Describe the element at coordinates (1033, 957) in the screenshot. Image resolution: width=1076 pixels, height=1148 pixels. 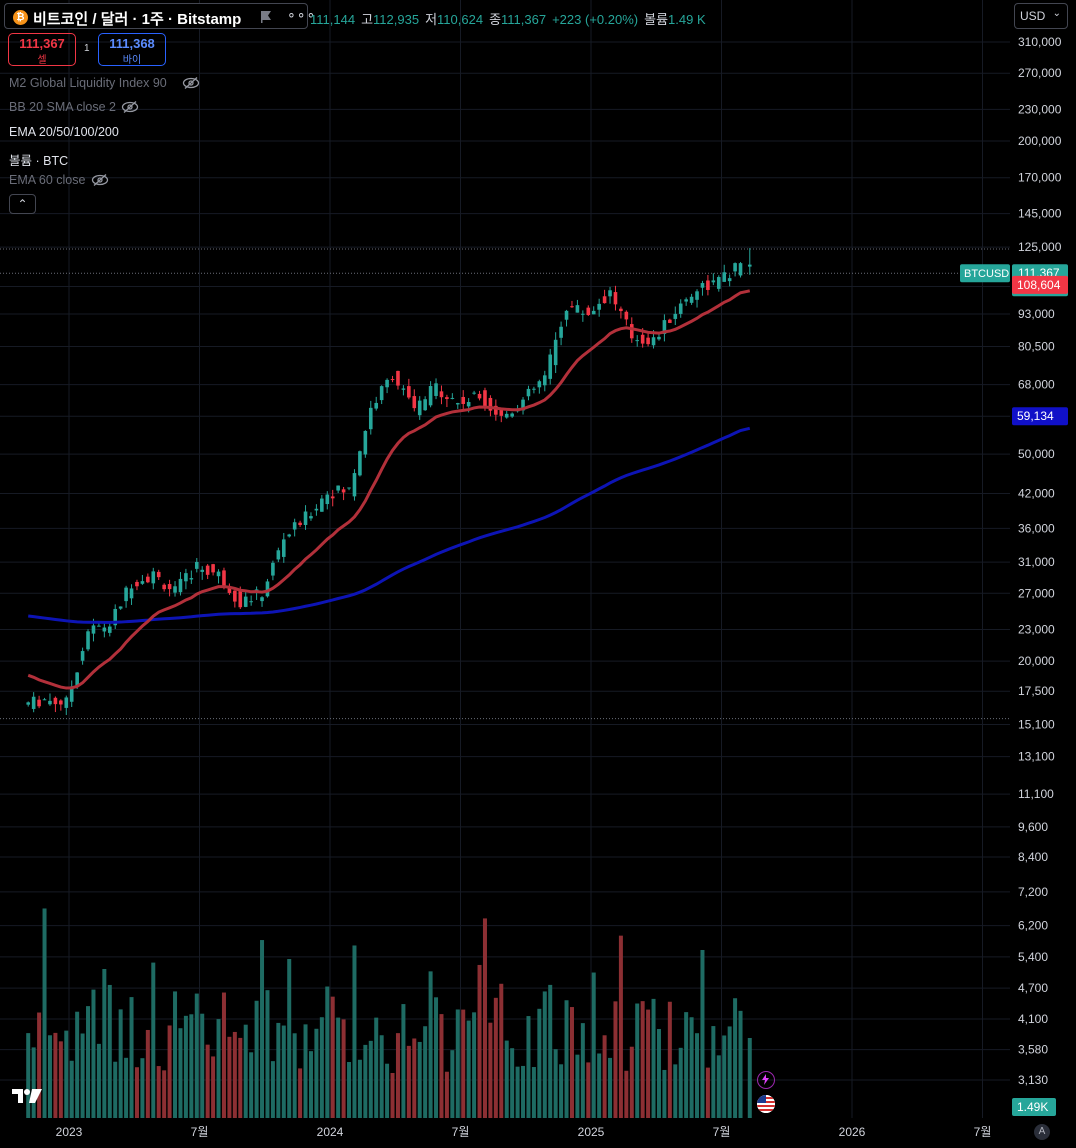
I see `price-axis-label: 5,400` at that location.